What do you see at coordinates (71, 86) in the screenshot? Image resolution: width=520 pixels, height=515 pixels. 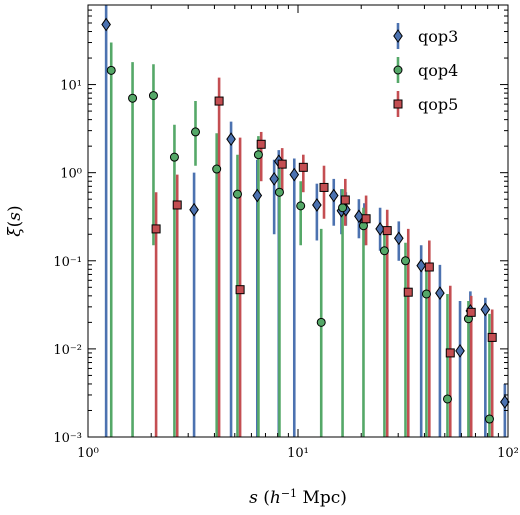 I see `y-tick-label: 10¹` at bounding box center [71, 86].